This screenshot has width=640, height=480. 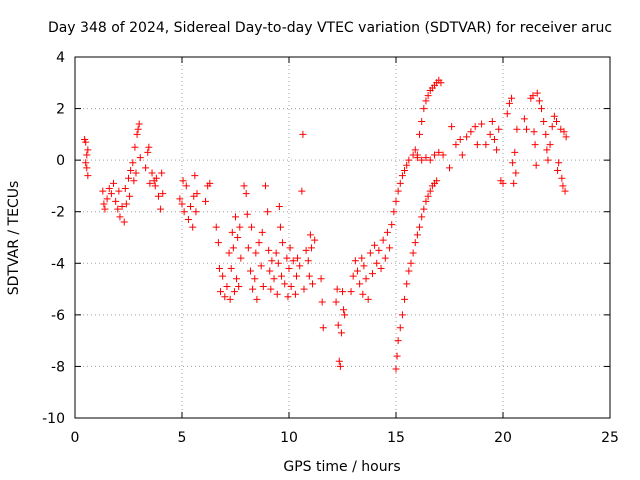 I want to click on x-axis-label: GPS time / hours, so click(x=341, y=467).